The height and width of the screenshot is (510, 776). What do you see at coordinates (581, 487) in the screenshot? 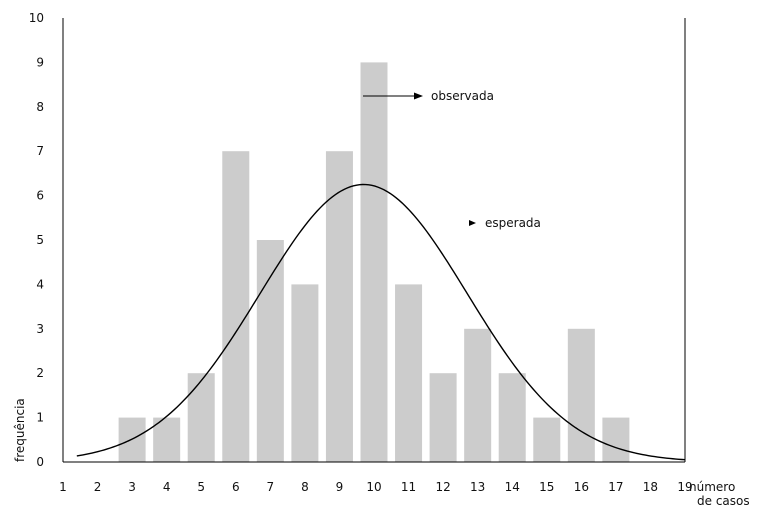
I see `x-tick-label-16: 16` at bounding box center [581, 487].